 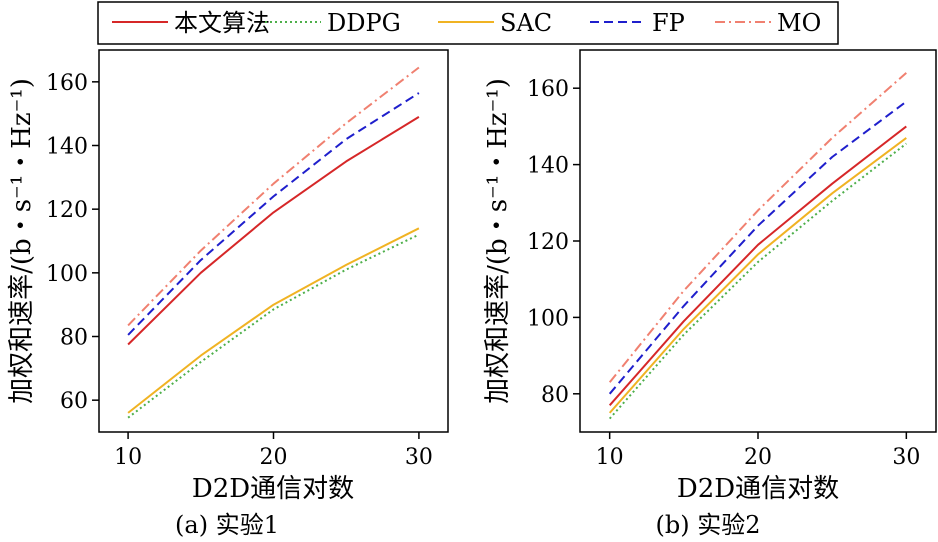 I want to click on legend-label-1: DDPG, so click(x=364, y=23).